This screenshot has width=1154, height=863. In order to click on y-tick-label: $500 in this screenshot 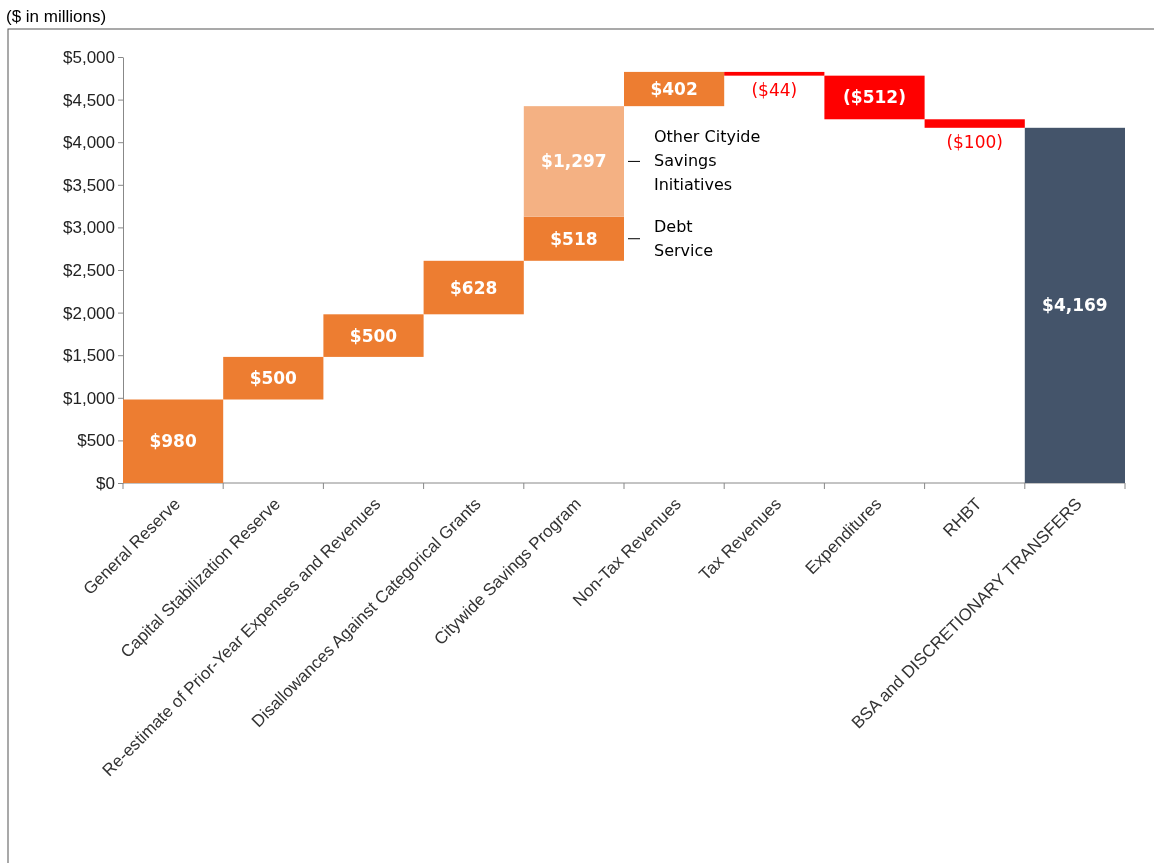, I will do `click(96, 441)`.